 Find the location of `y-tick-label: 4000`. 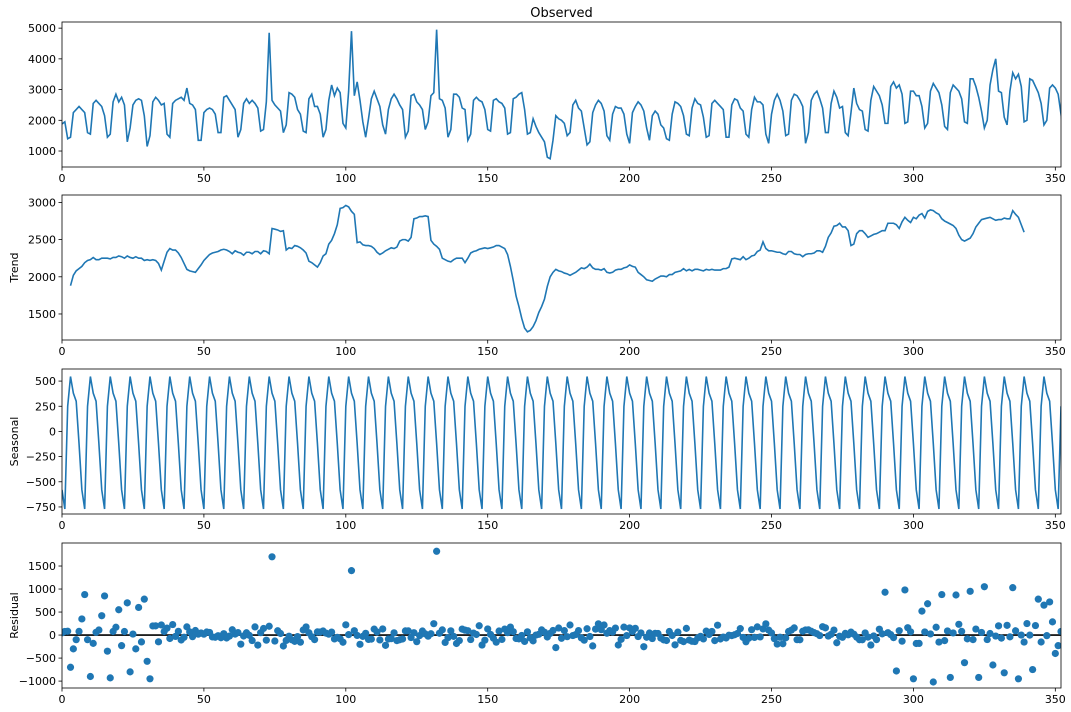

y-tick-label: 4000 is located at coordinates (42, 59).